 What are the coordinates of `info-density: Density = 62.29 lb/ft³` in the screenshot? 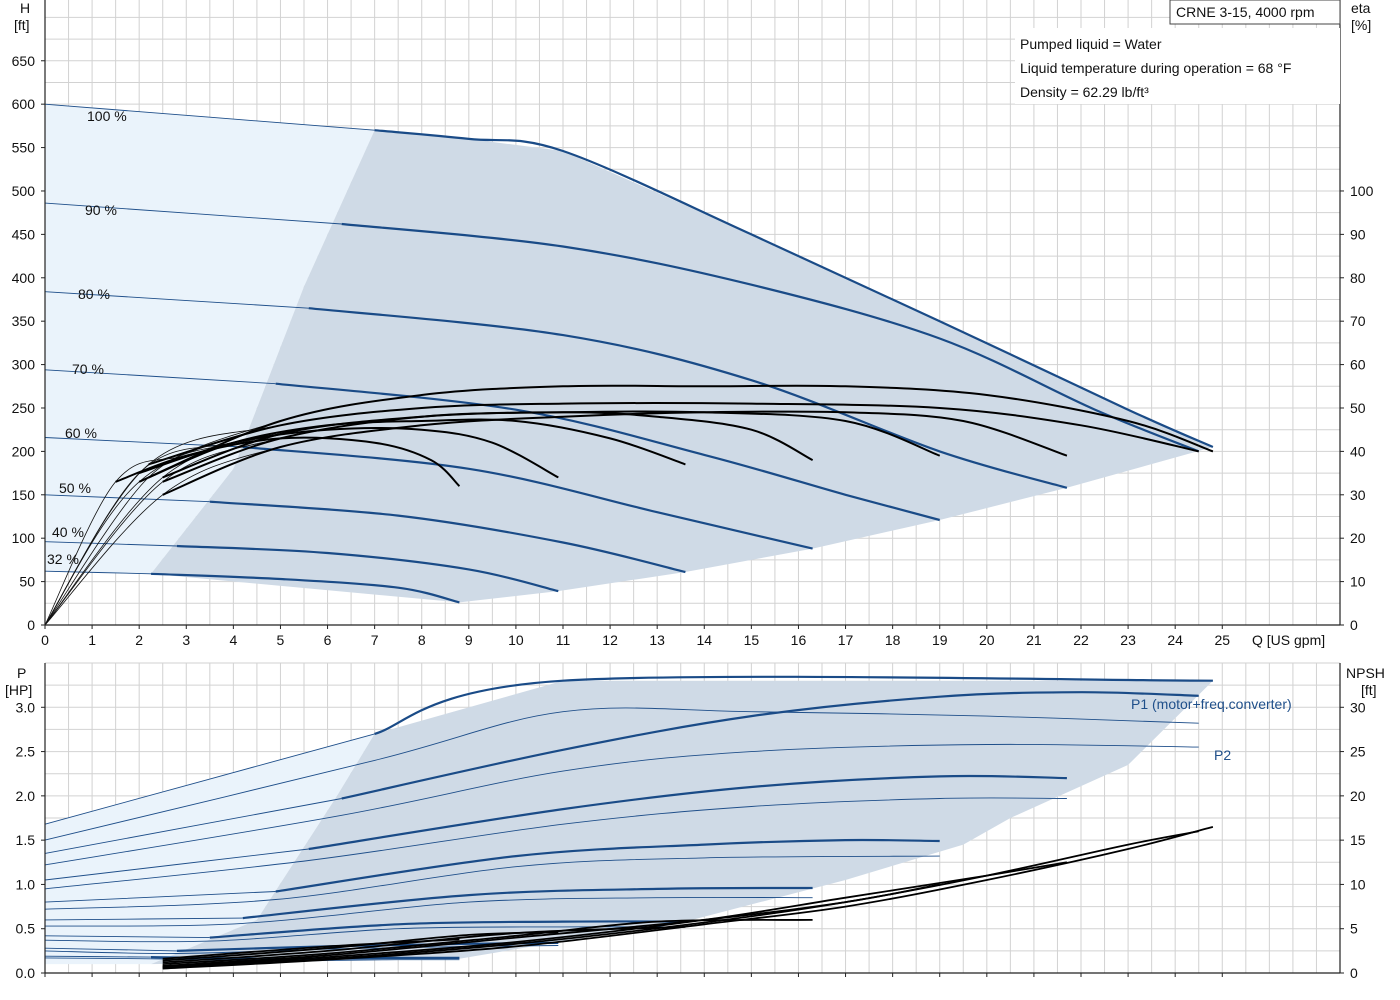 It's located at (1084, 92).